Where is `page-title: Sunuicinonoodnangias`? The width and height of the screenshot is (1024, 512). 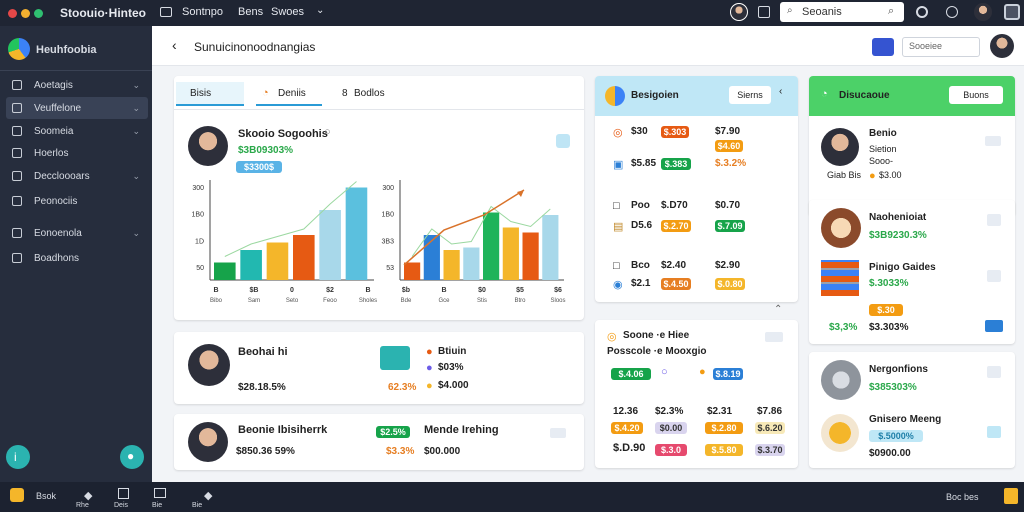
page-title: Sunuicinonoodnangias is located at coordinates (255, 47).